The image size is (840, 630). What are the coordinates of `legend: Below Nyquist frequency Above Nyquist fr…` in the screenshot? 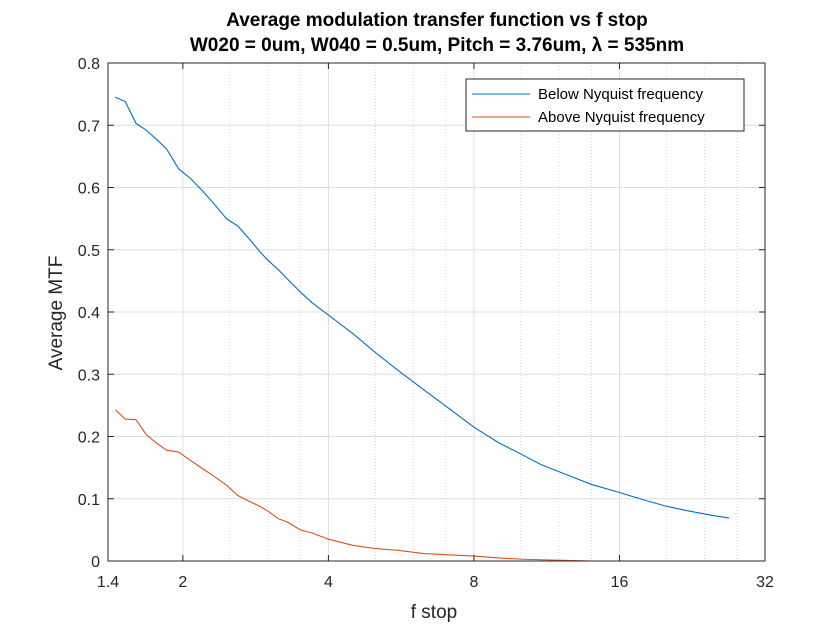 It's located at (605, 105).